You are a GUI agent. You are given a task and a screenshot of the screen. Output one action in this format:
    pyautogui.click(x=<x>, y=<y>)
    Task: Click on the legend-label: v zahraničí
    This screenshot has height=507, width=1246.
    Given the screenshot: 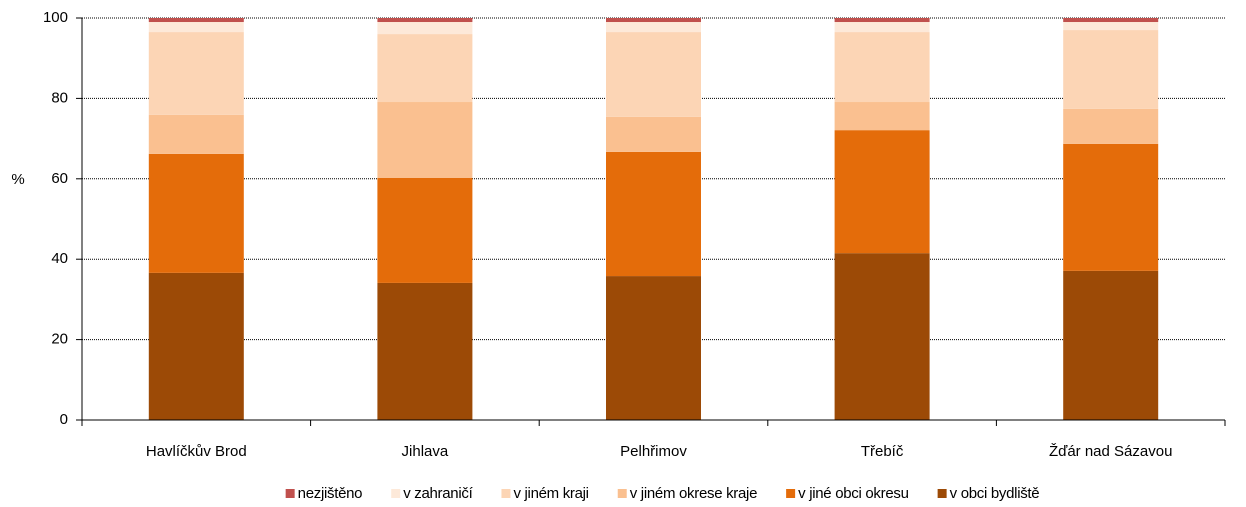 What is the action you would take?
    pyautogui.click(x=438, y=493)
    